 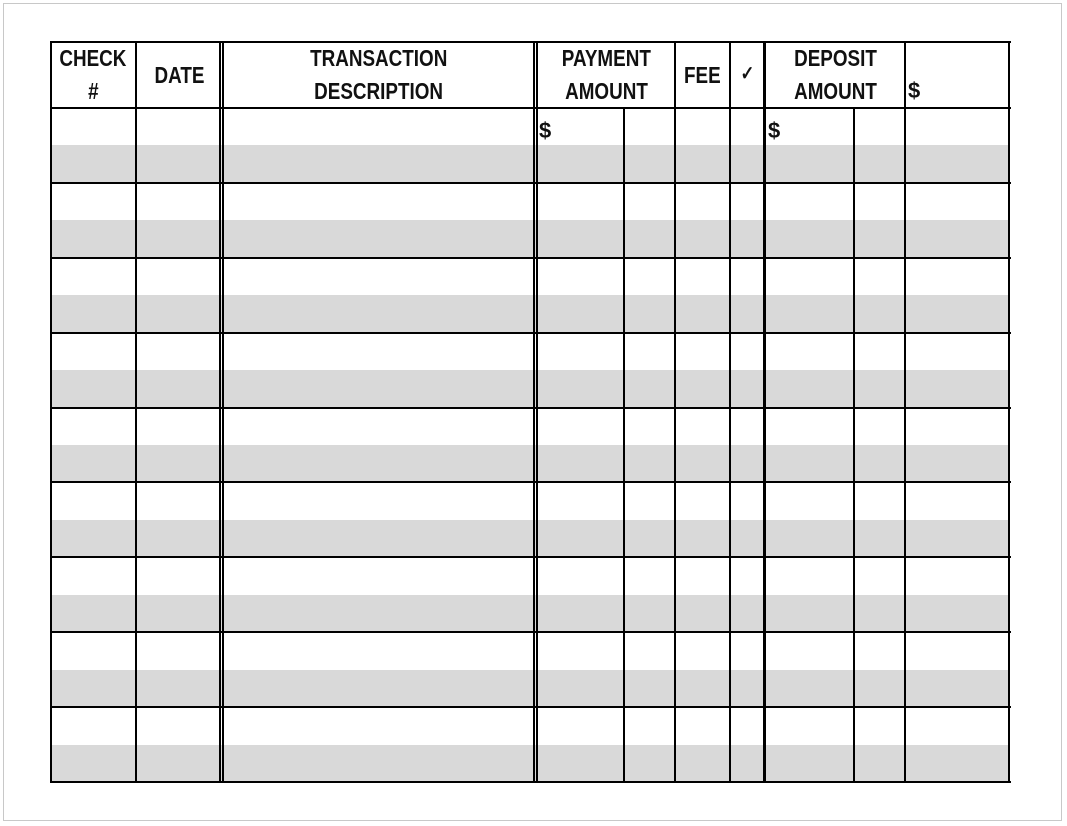 I want to click on payment-currency-symbol: $, so click(x=545, y=130).